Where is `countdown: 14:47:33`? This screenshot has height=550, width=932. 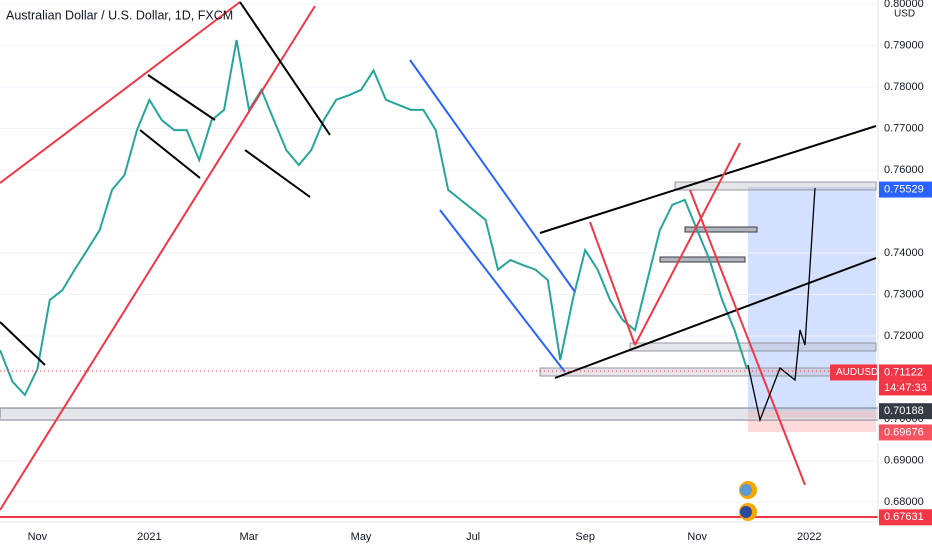 countdown: 14:47:33 is located at coordinates (905, 388).